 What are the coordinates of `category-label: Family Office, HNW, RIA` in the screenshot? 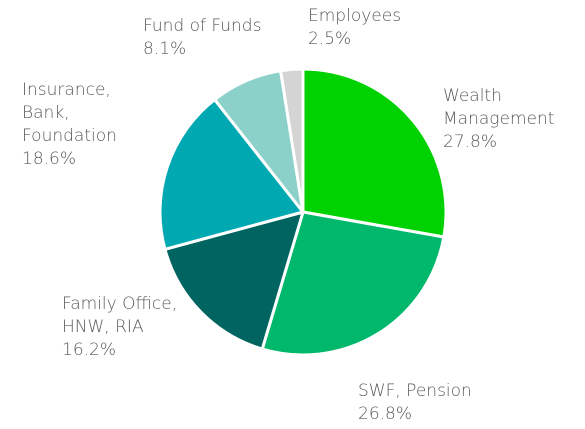 It's located at (120, 315).